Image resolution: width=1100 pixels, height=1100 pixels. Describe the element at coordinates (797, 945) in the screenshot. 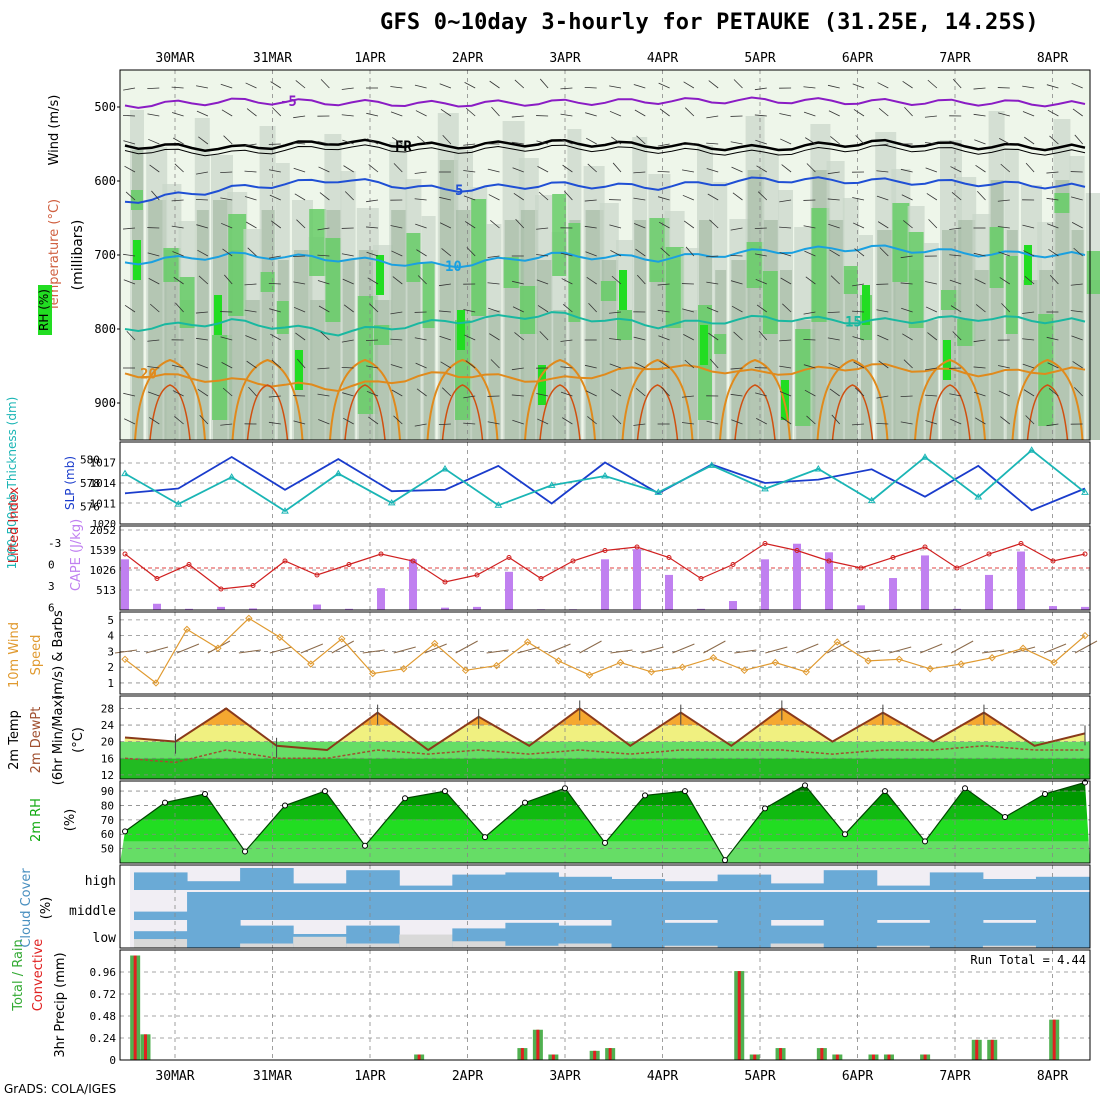

I see `cloud-low-gray` at that location.